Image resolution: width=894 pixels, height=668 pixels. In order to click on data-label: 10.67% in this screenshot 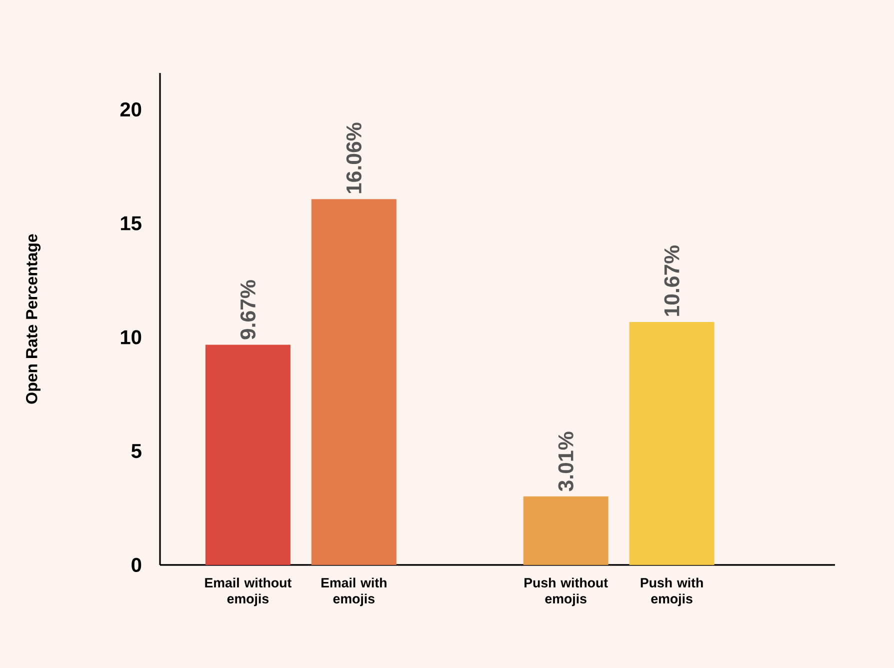, I will do `click(672, 280)`.